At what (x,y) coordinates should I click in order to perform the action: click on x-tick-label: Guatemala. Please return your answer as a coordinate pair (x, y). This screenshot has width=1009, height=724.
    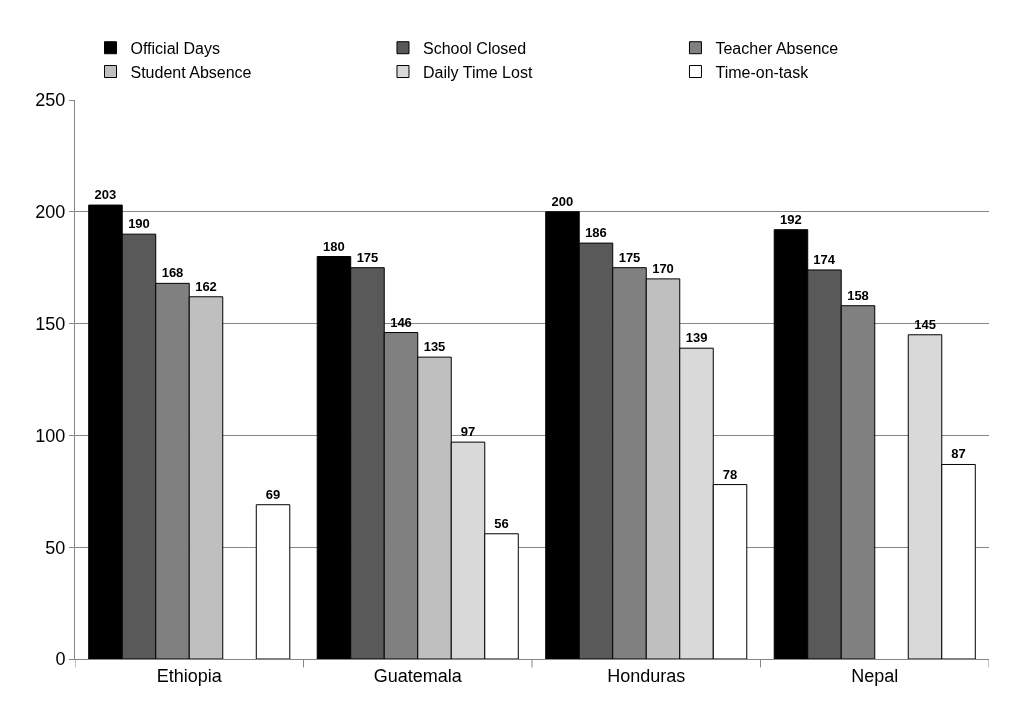
    Looking at the image, I should click on (418, 675).